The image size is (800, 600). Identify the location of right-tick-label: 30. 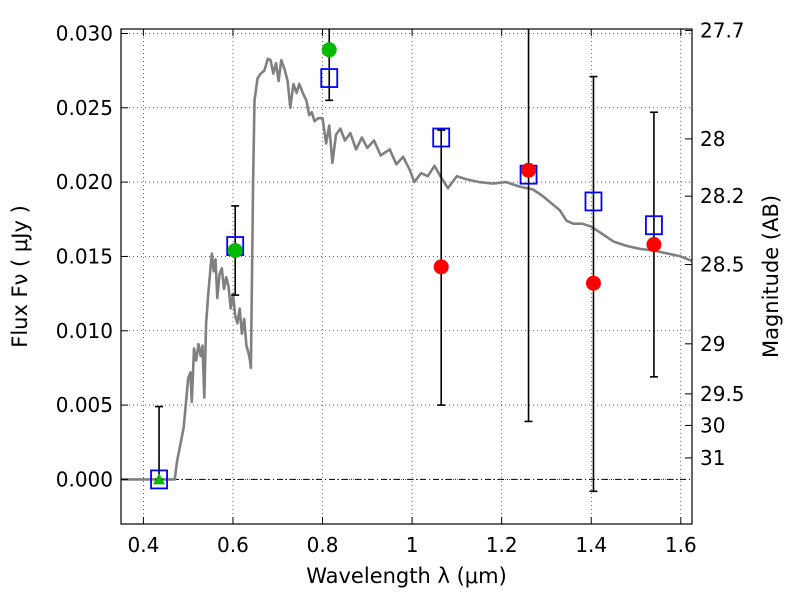
(712, 425).